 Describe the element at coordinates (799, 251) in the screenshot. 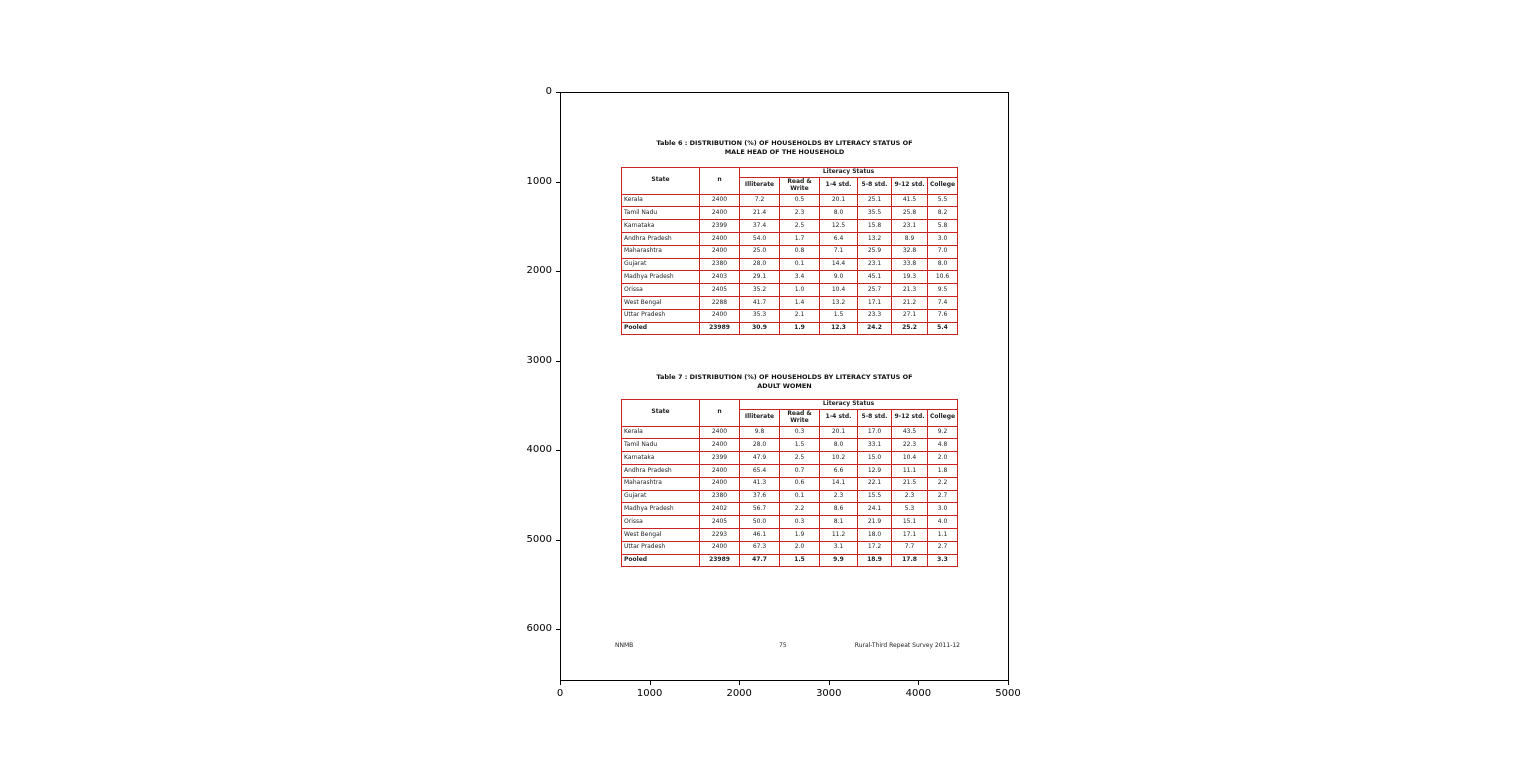

I see `table-cell: 0.8` at that location.